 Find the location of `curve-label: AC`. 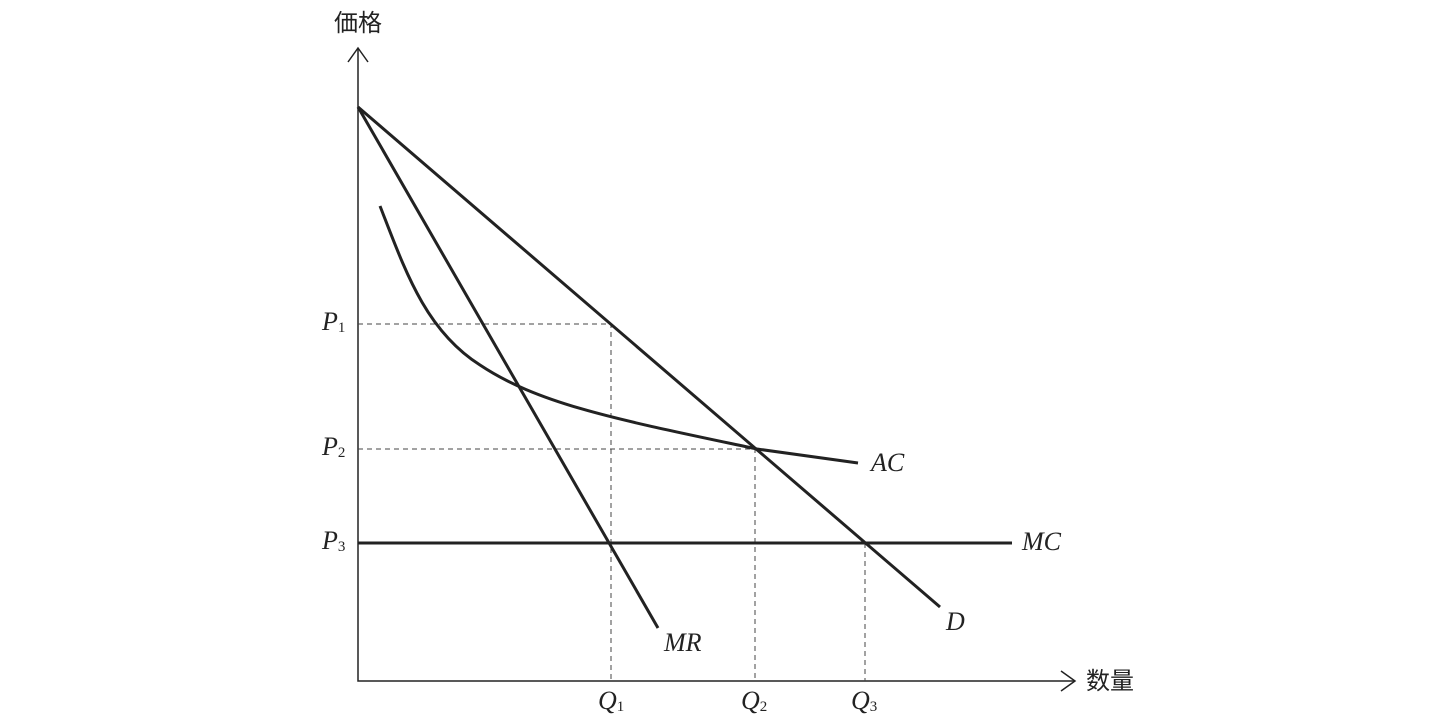

curve-label: AC is located at coordinates (887, 462).